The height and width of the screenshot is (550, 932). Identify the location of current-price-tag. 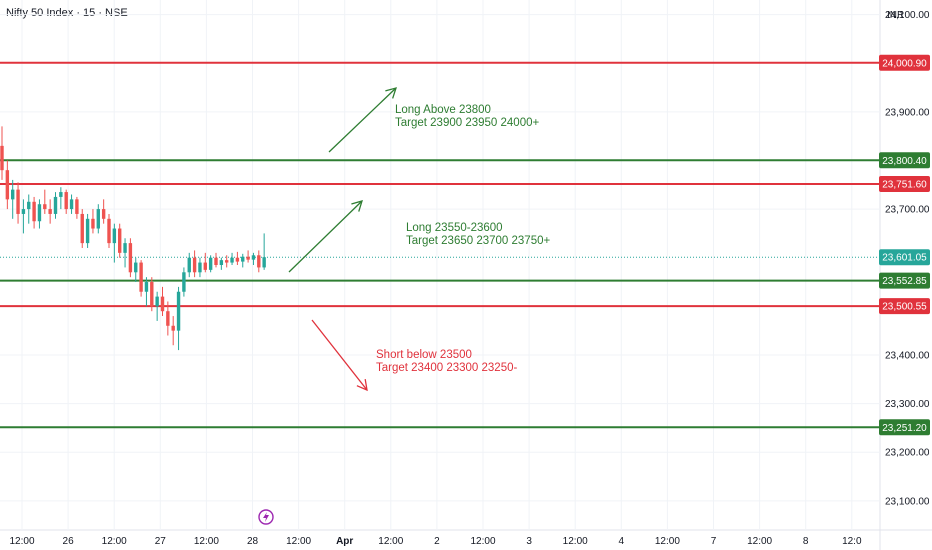
(904, 257).